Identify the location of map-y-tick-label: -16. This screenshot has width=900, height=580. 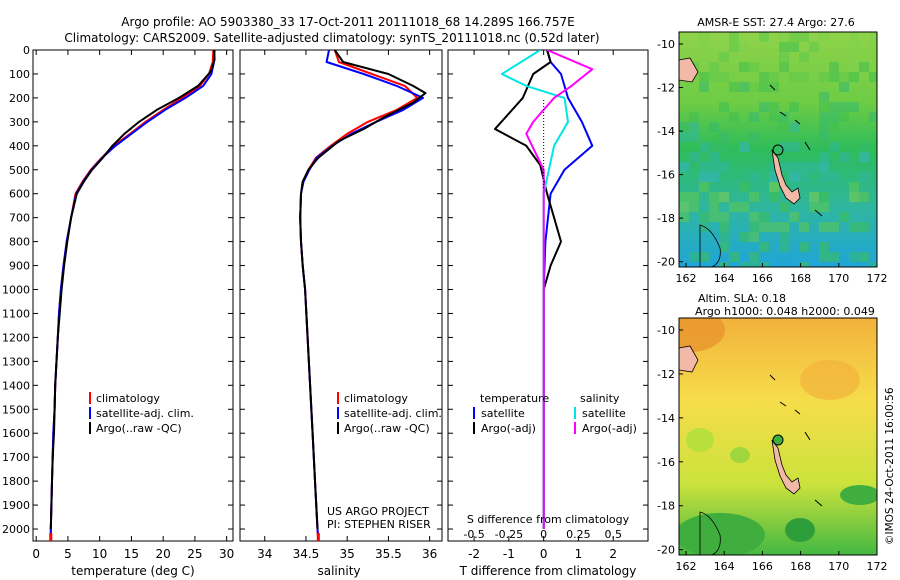
(666, 462).